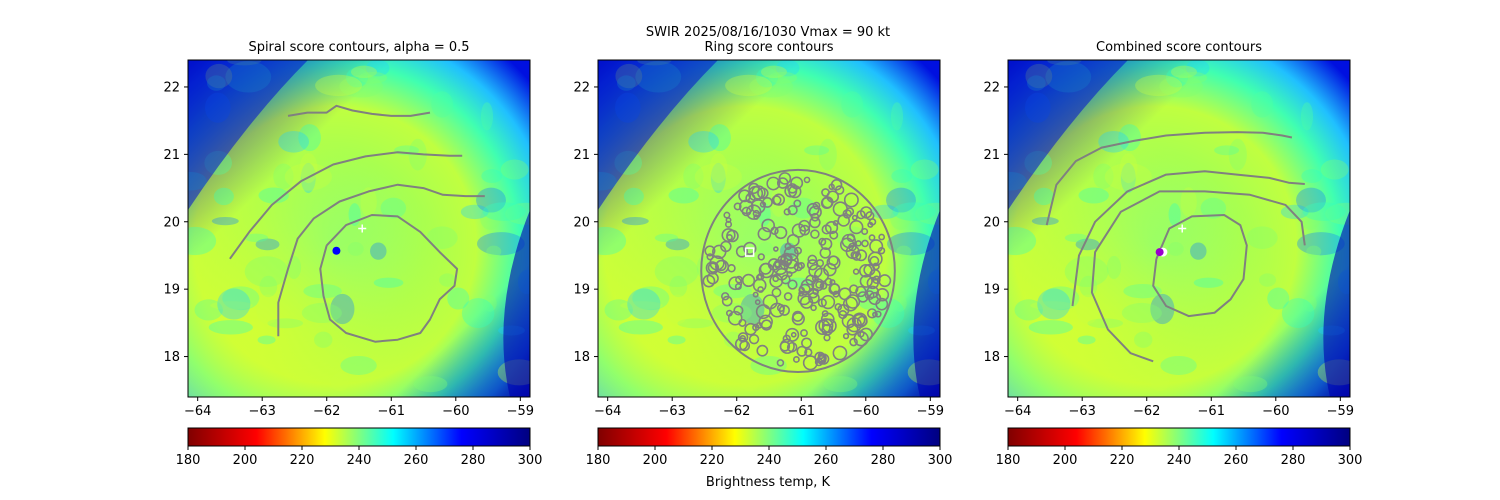 This screenshot has width=1500, height=500. What do you see at coordinates (358, 47) in the screenshot?
I see `panel-title: Spiral score contours, alpha = 0.5` at bounding box center [358, 47].